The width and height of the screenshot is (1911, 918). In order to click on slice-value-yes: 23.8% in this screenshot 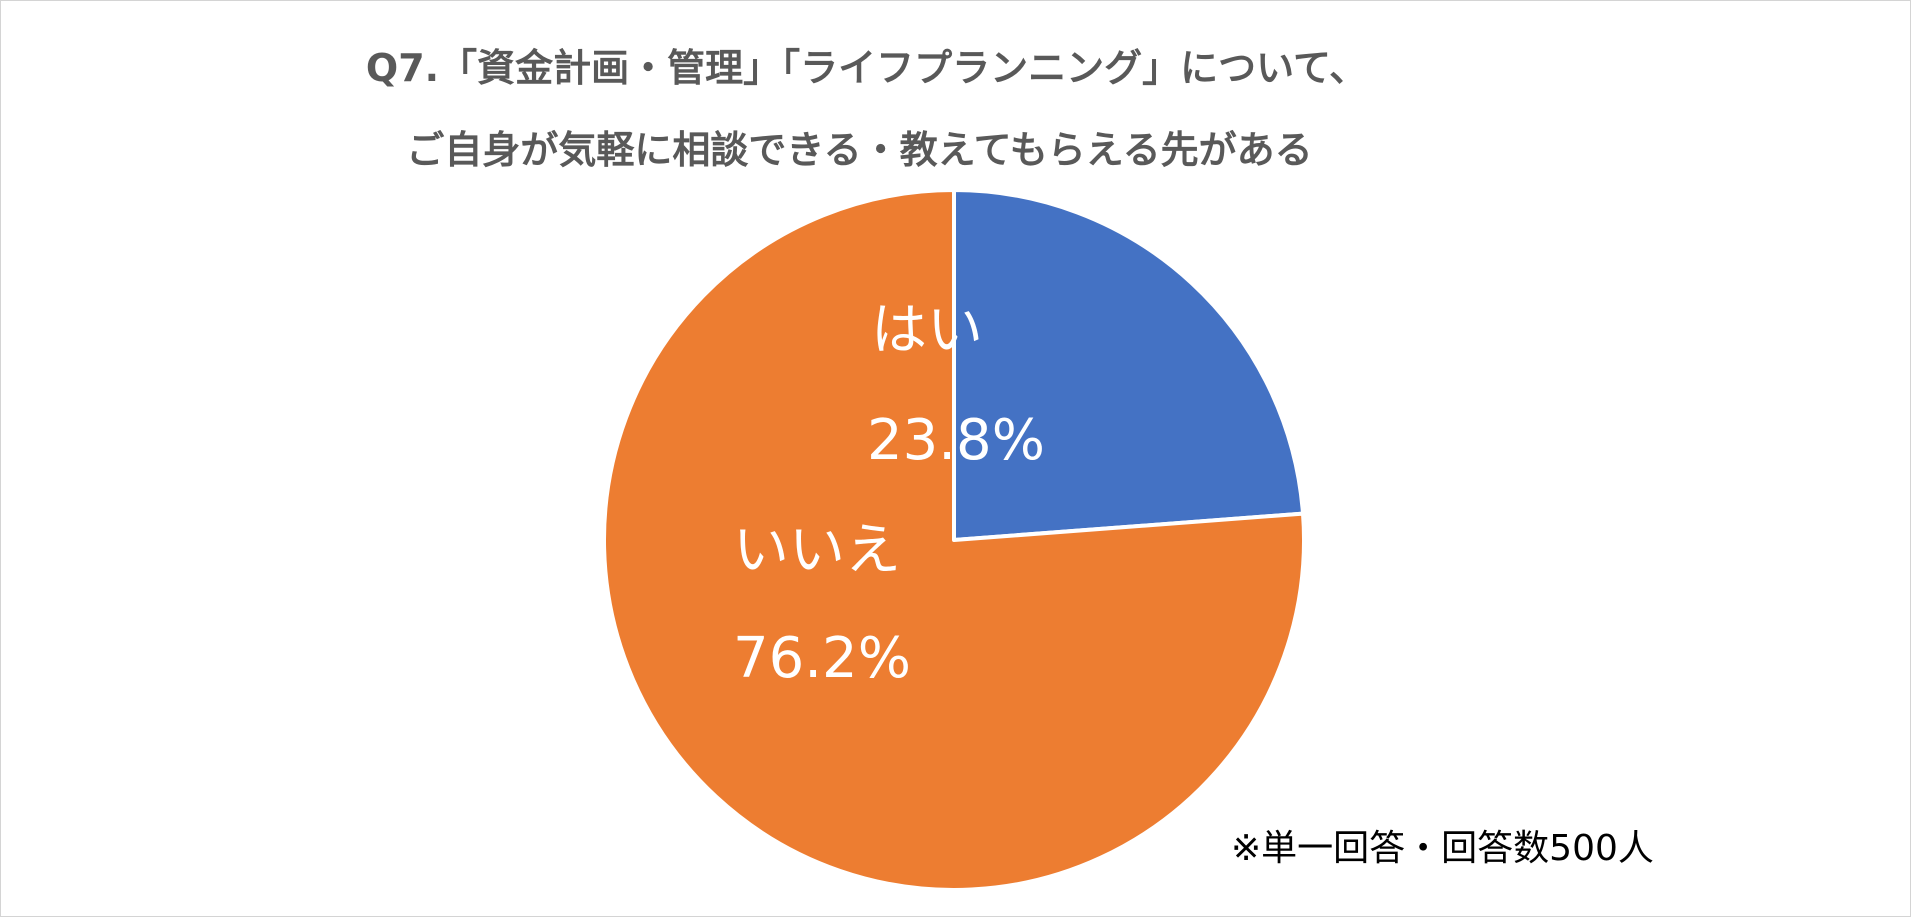, I will do `click(956, 440)`.